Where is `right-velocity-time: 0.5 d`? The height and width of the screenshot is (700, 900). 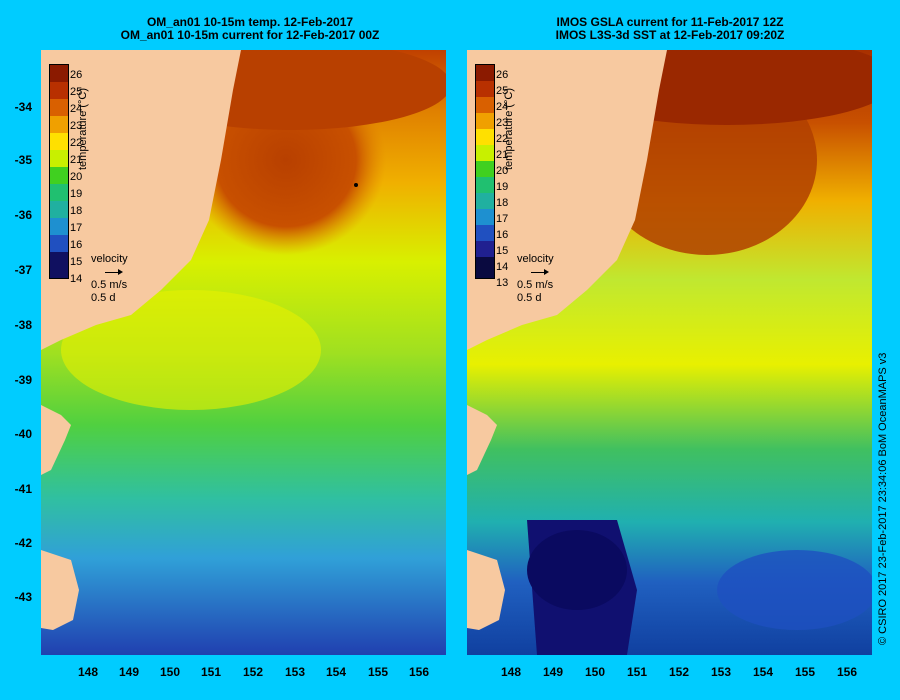 right-velocity-time: 0.5 d is located at coordinates (529, 298).